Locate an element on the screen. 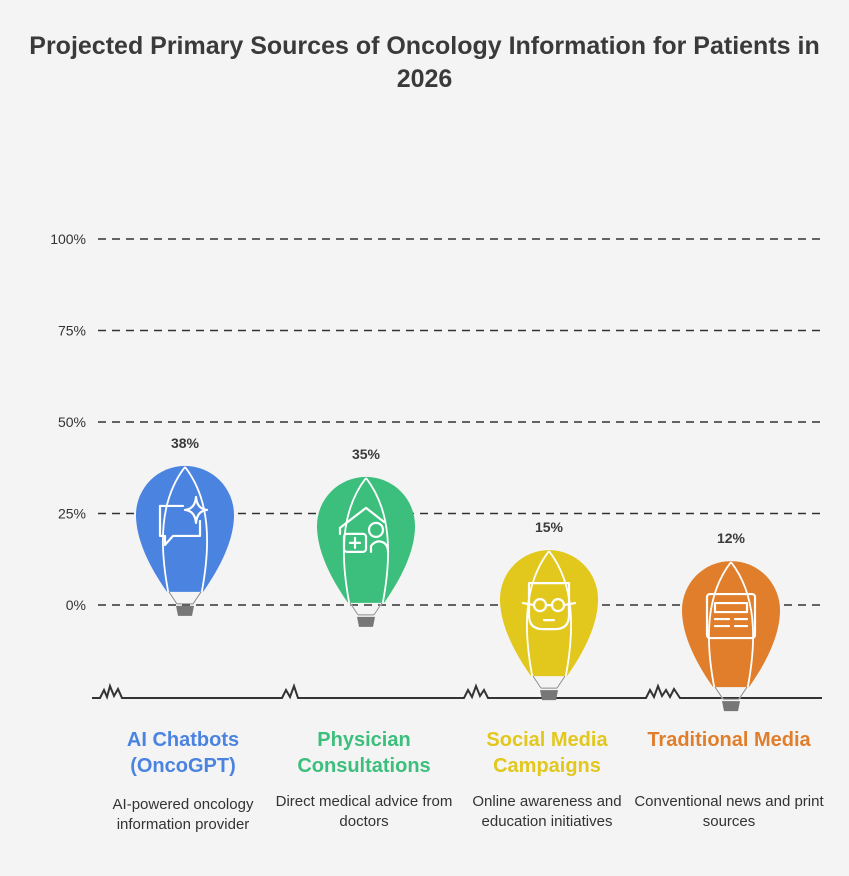 This screenshot has width=849, height=876. newspaper-icon is located at coordinates (731, 616).